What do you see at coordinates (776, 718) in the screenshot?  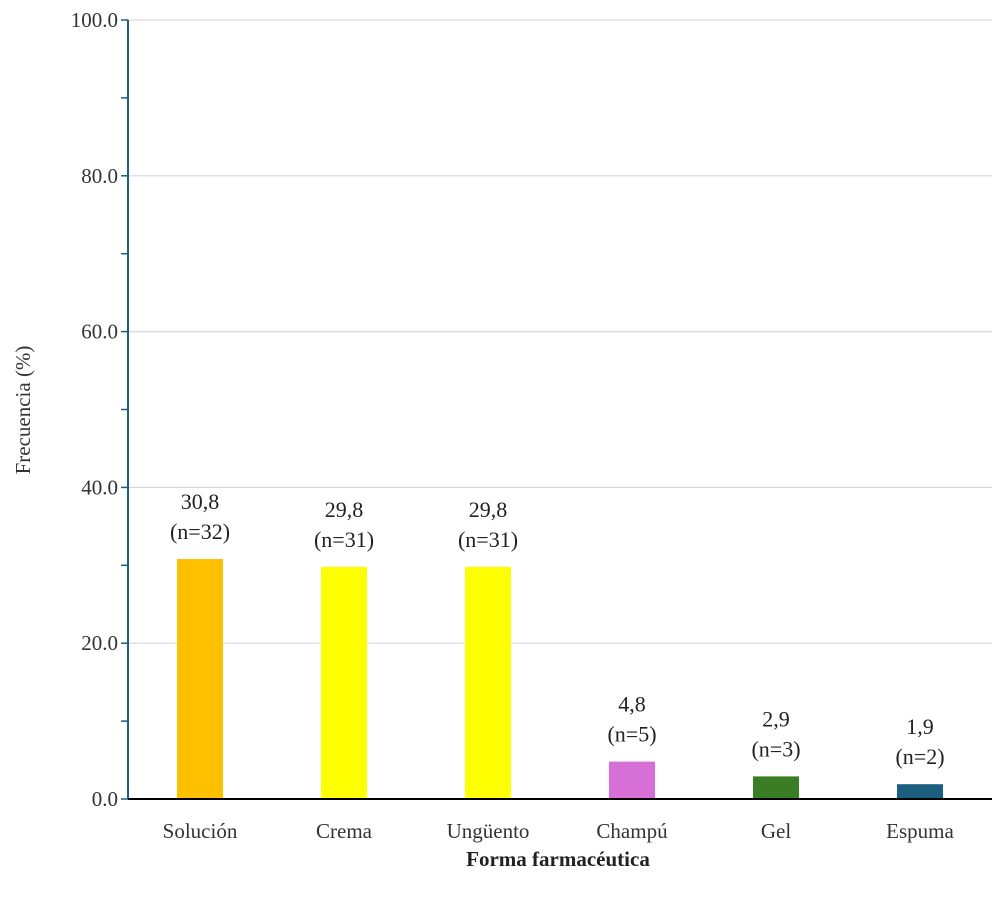 I see `data-label-value: 2,9` at bounding box center [776, 718].